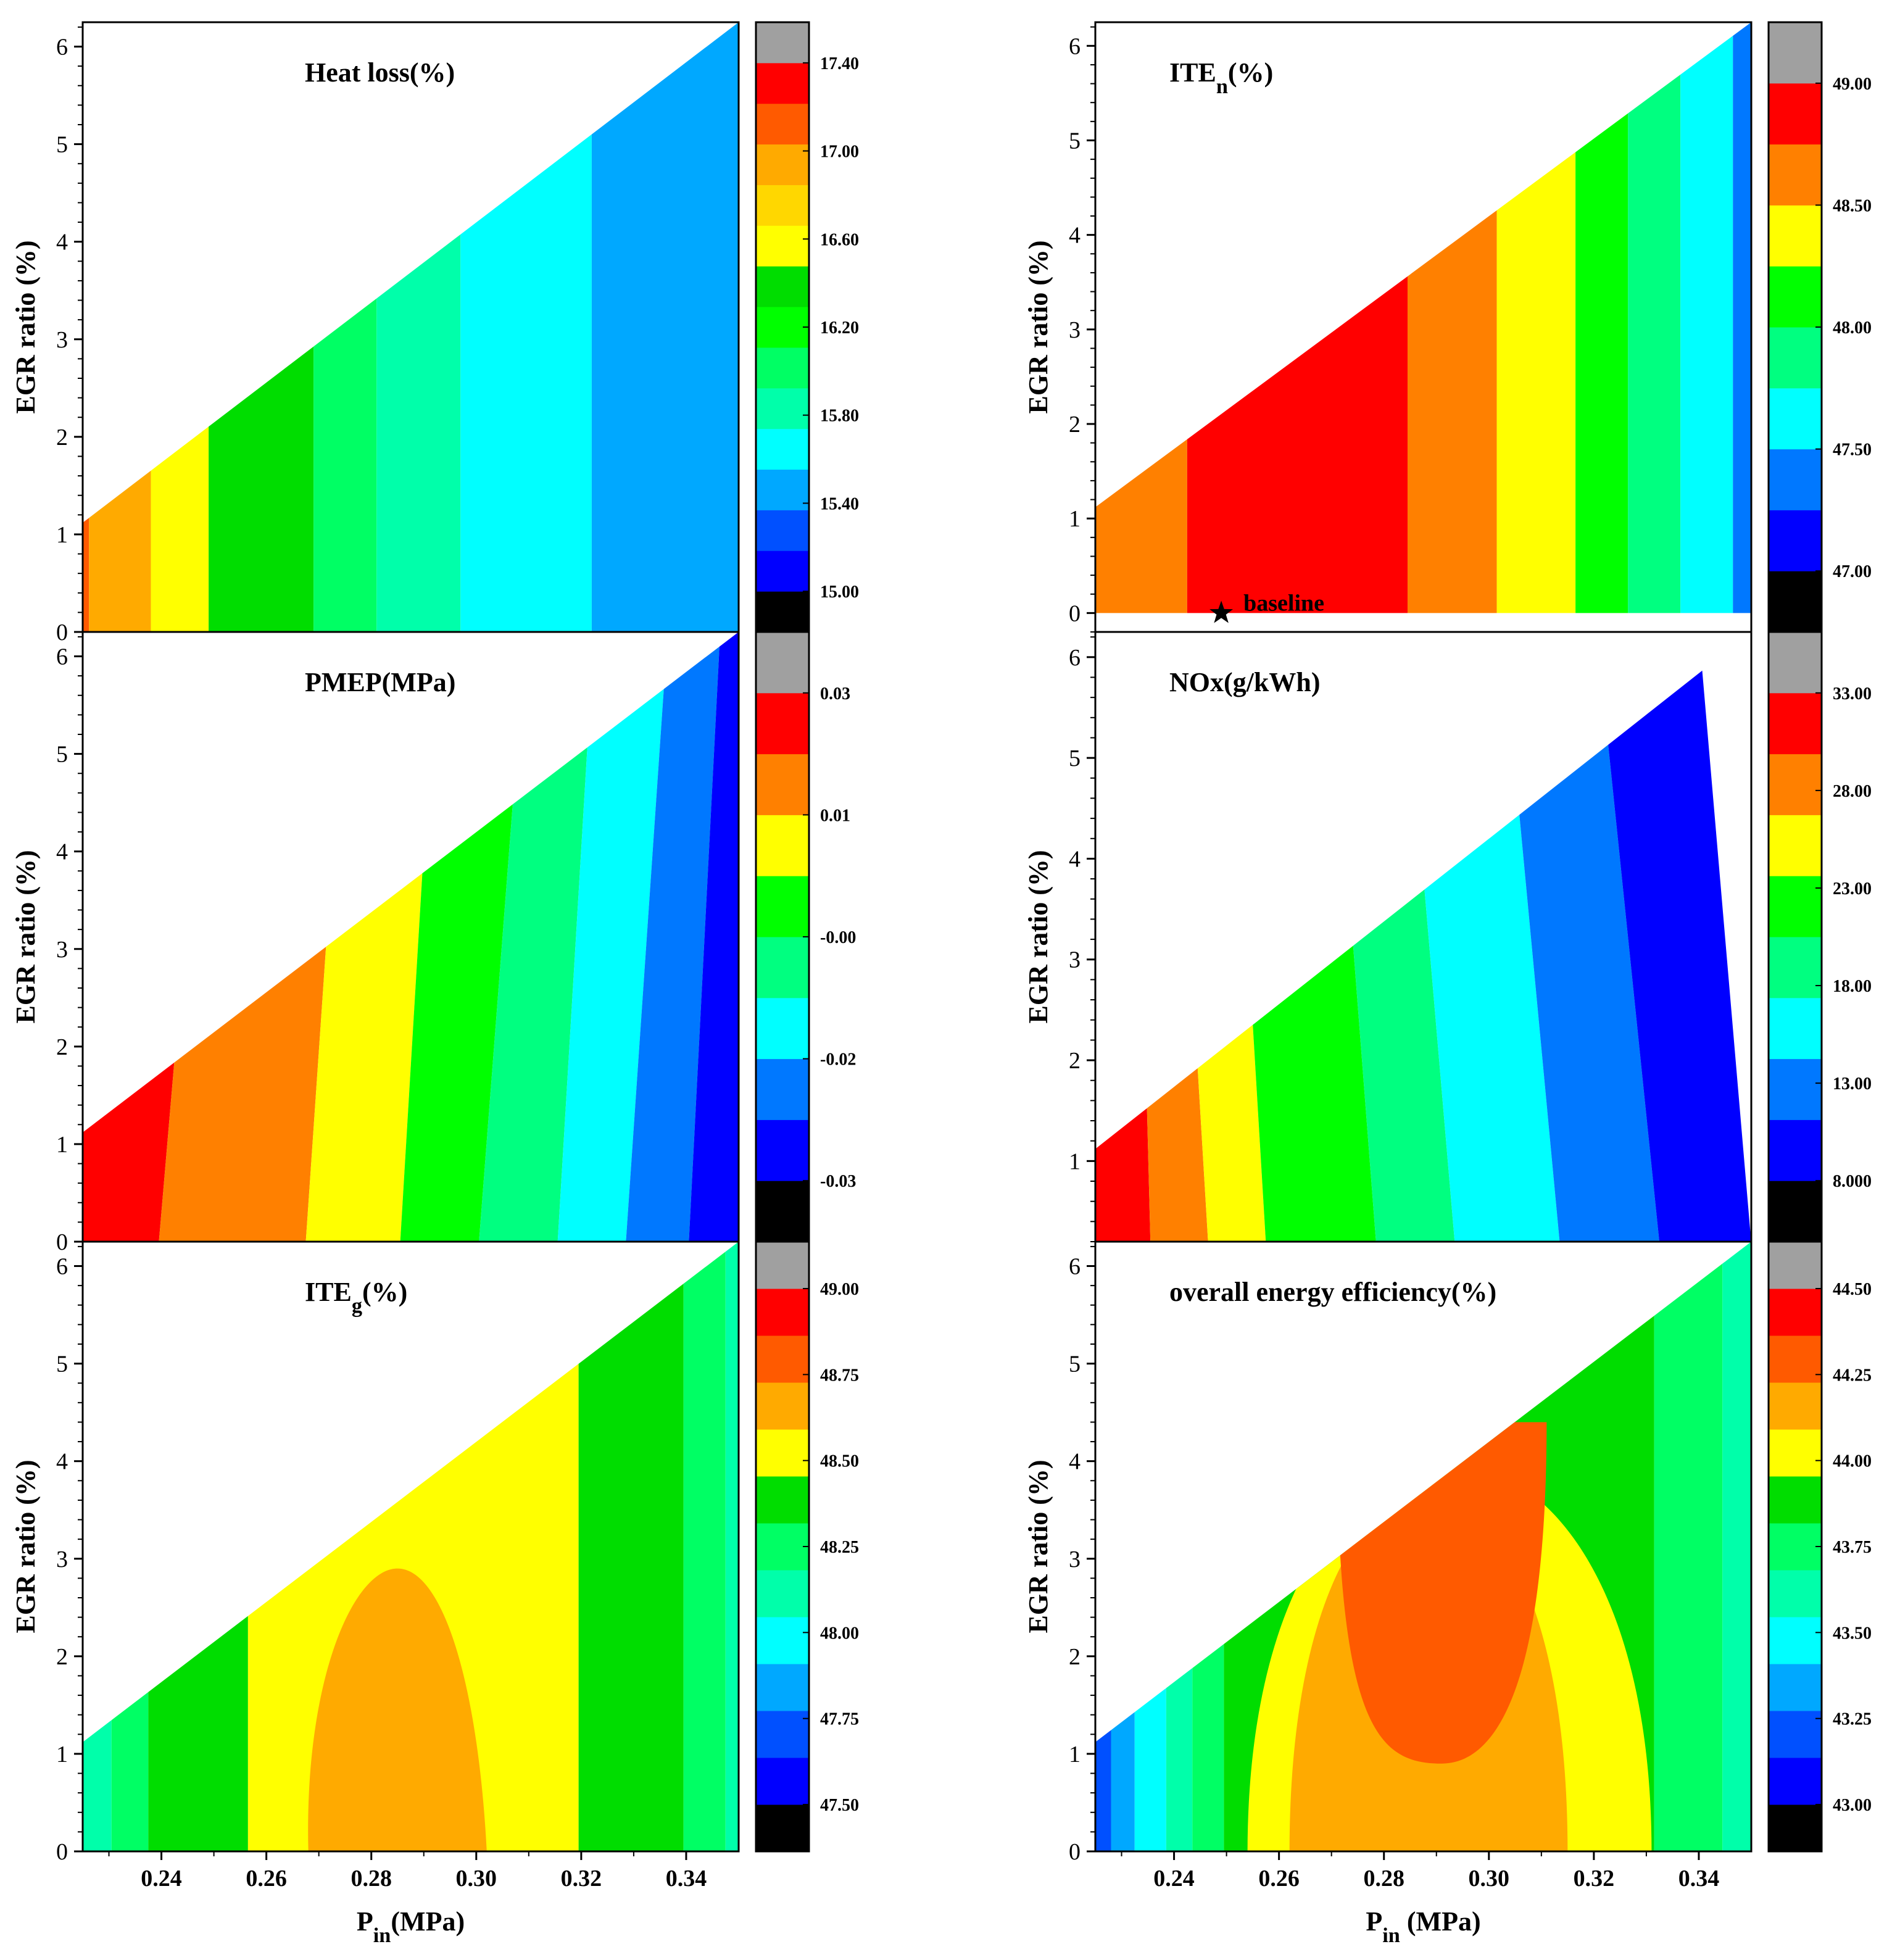 Image resolution: width=1900 pixels, height=1960 pixels. I want to click on contour-island, so click(397, 1709).